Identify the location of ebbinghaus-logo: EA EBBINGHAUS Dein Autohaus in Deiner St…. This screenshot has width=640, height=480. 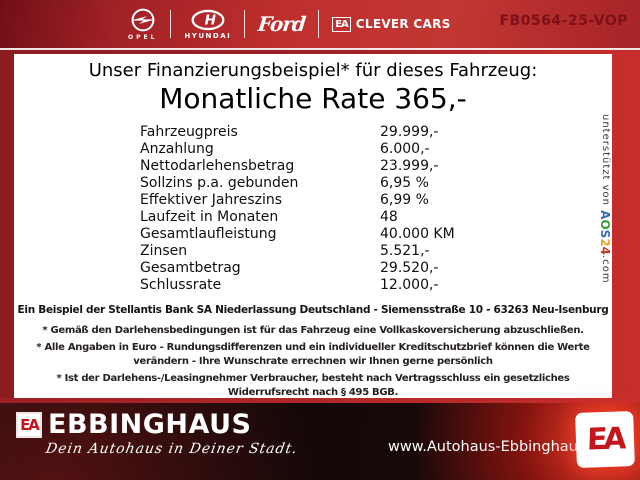
(158, 433).